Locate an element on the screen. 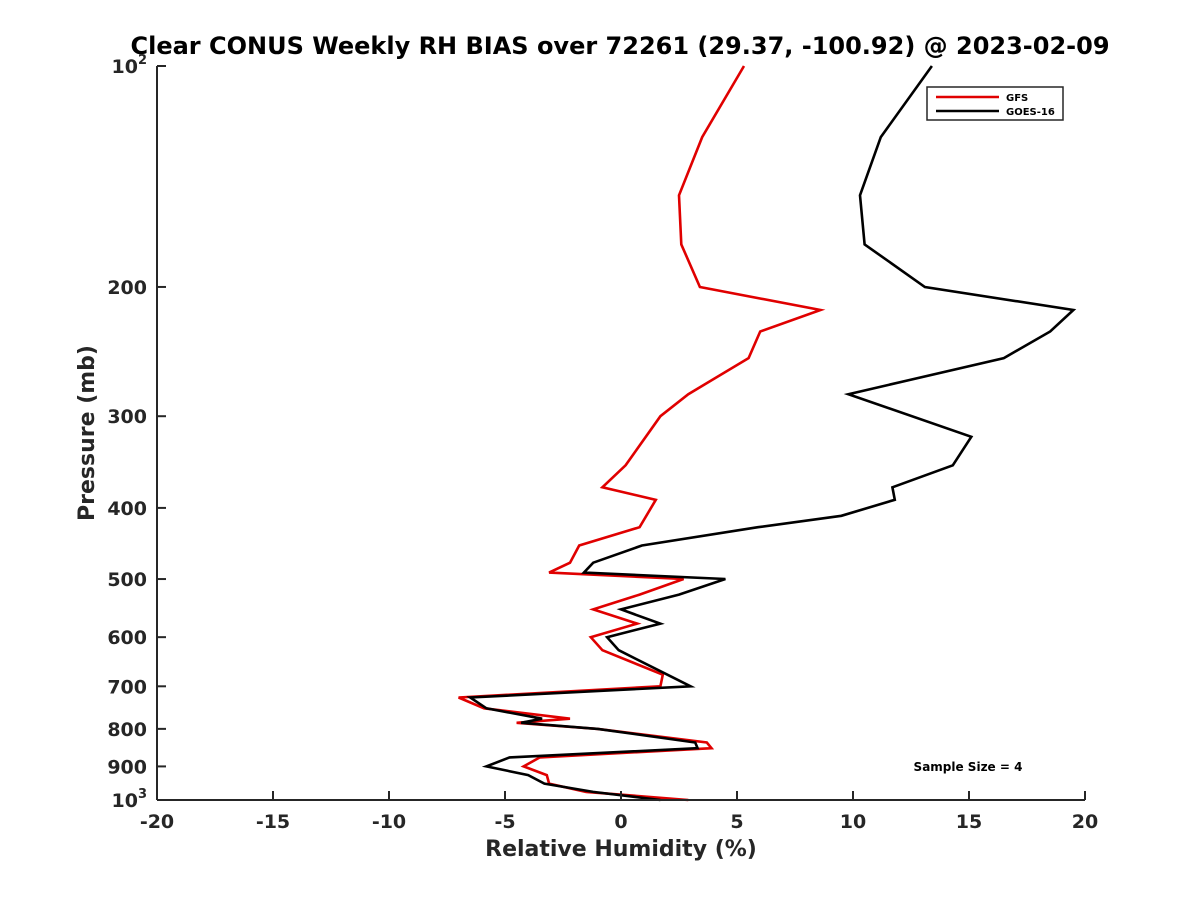 The height and width of the screenshot is (900, 1200). x-tick-label: -5 is located at coordinates (504, 822).